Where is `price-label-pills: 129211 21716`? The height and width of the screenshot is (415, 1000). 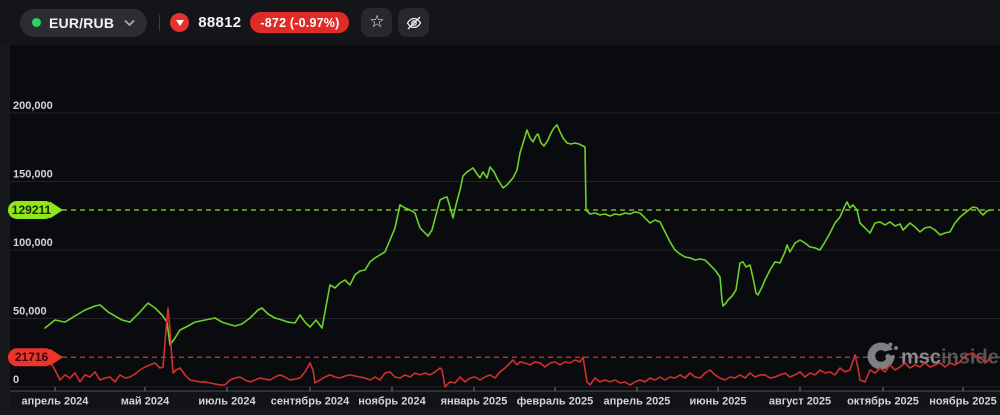
price-label-pills: 129211 21716 is located at coordinates (35, 283).